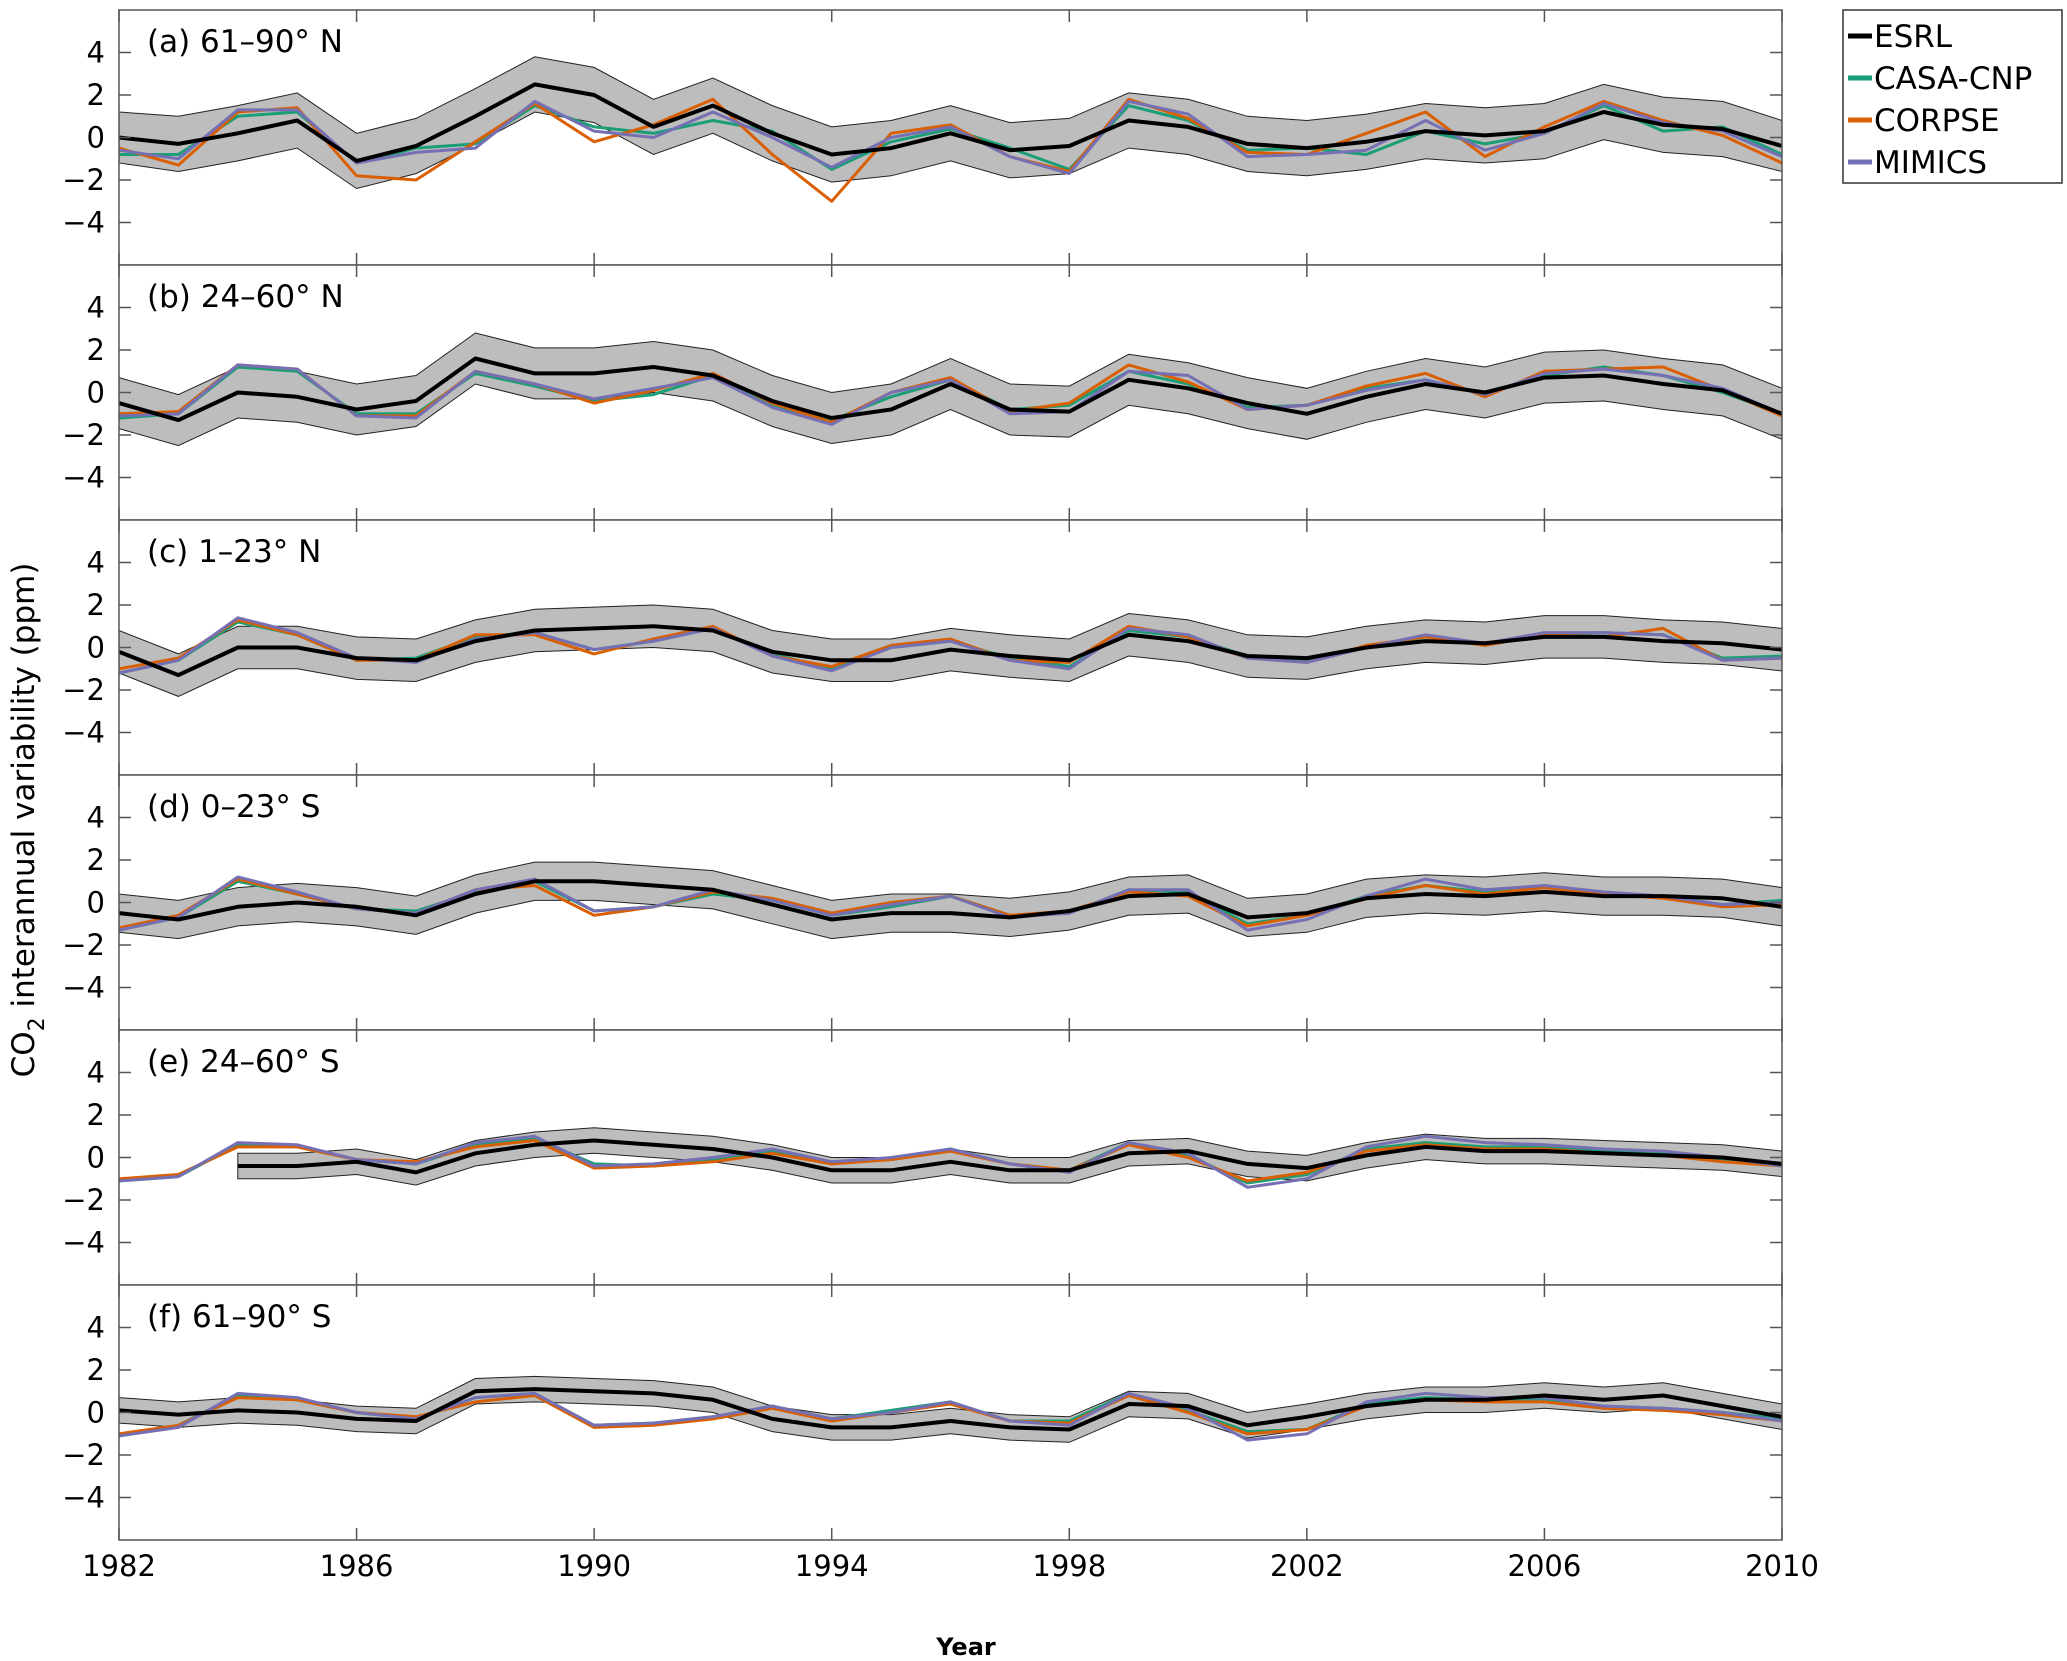 The height and width of the screenshot is (1661, 2067). Describe the element at coordinates (1937, 121) in the screenshot. I see `legend-label-corpse: CORPSE` at that location.